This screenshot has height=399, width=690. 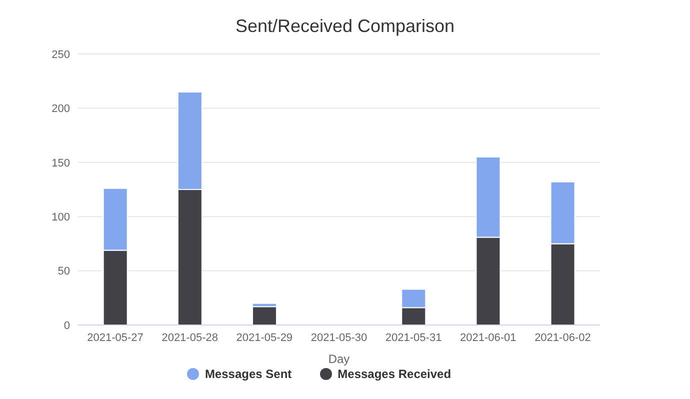 I want to click on y-tick-label: 200, so click(x=61, y=109).